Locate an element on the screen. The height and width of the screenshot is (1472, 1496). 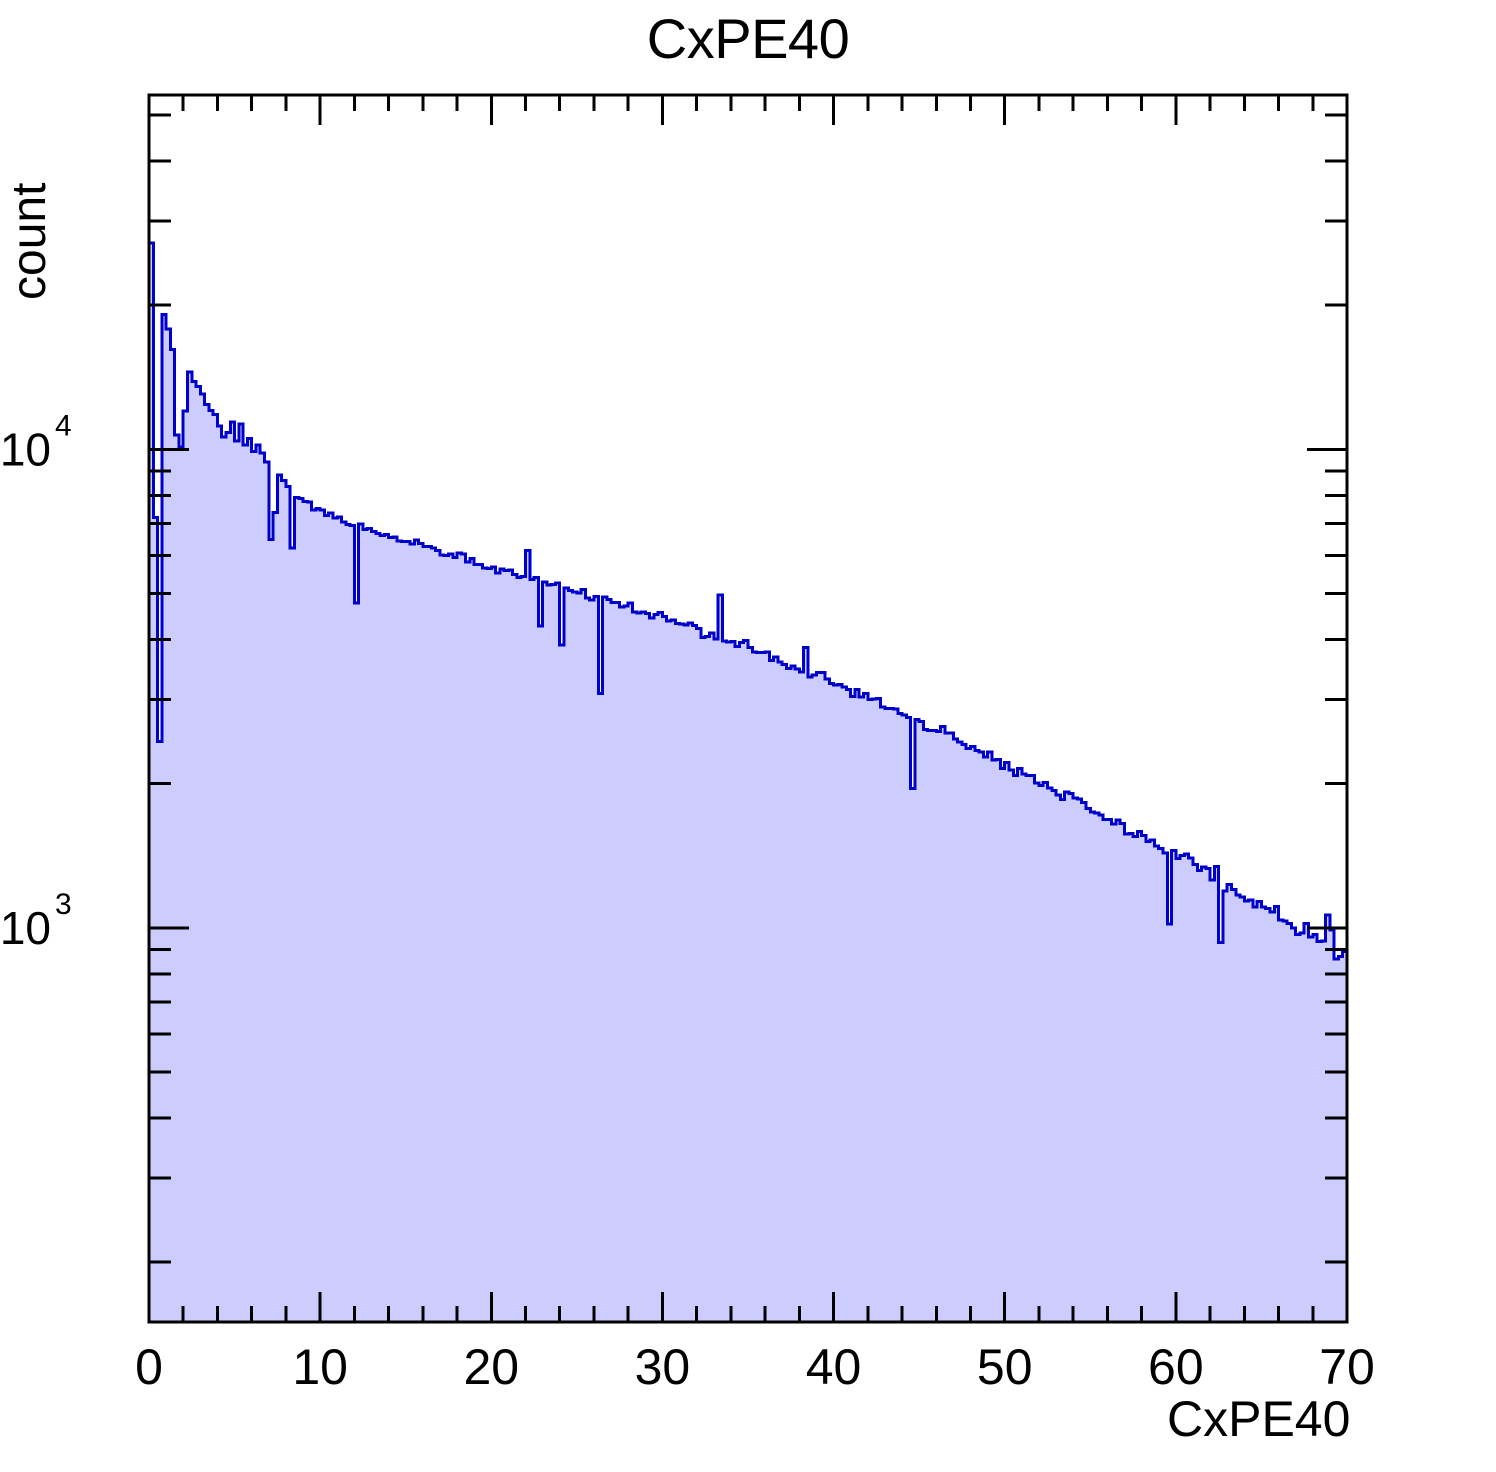
x-tick-label: 10 is located at coordinates (320, 1367).